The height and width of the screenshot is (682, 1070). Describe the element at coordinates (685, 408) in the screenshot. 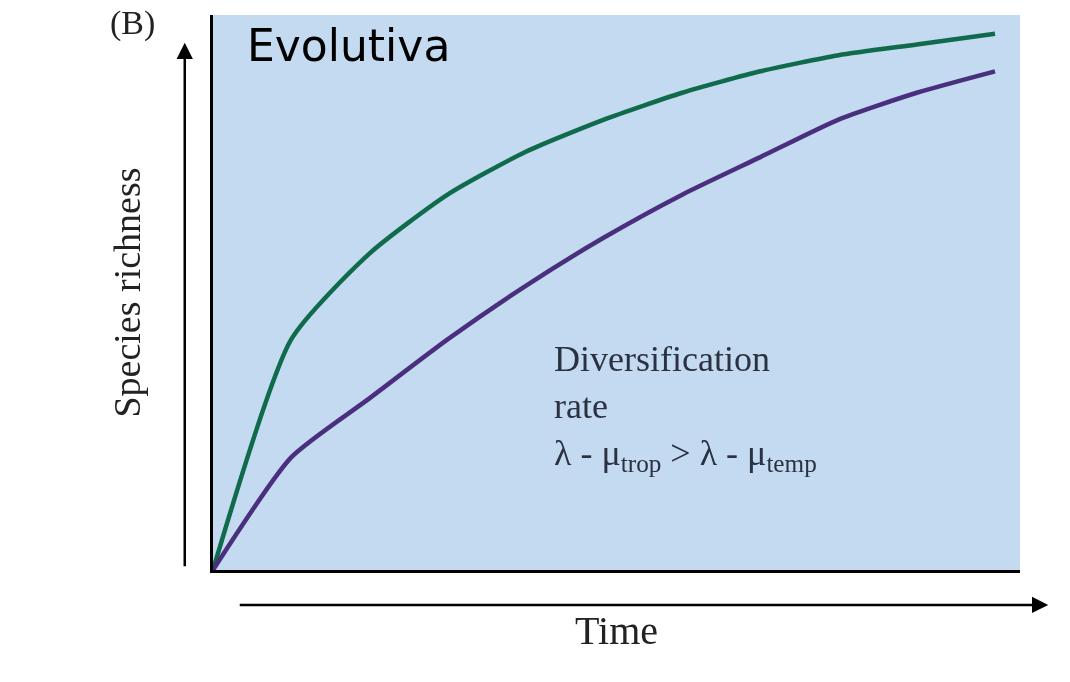

I see `annotation: Diversification rate λ - μ$_{trop}$ > λ - μ$_{temp}$` at that location.